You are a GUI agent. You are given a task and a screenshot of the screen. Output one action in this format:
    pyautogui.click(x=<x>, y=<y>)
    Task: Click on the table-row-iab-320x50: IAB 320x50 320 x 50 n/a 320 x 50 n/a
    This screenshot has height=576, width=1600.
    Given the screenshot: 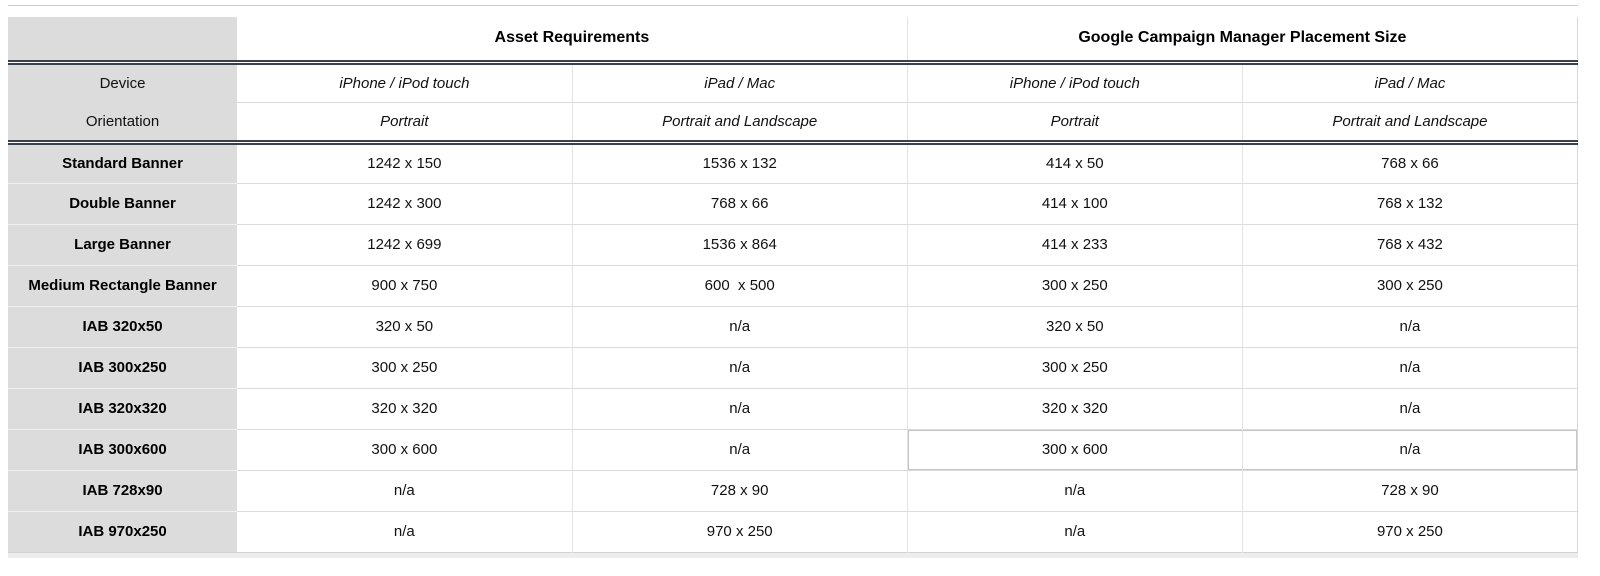 What is the action you would take?
    pyautogui.click(x=793, y=326)
    